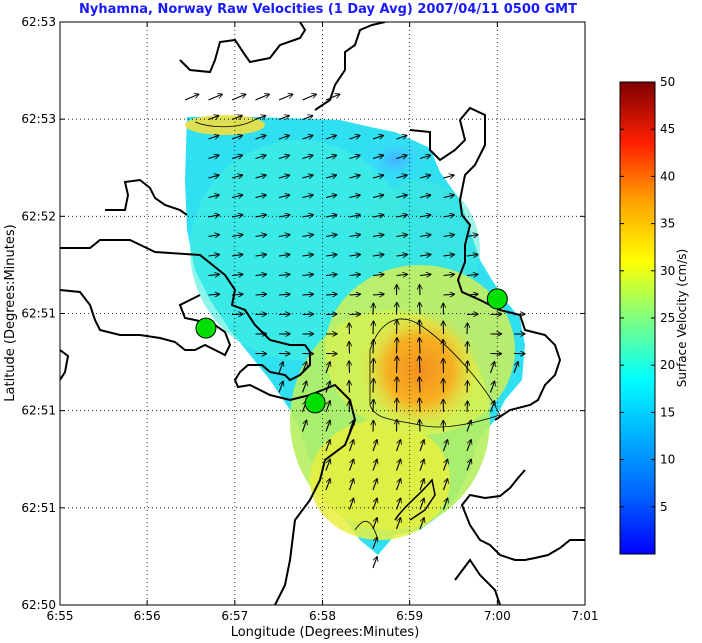 Image resolution: width=702 pixels, height=643 pixels. I want to click on y-axis-label: Latitude (Degrees:Minutes), so click(10, 312).